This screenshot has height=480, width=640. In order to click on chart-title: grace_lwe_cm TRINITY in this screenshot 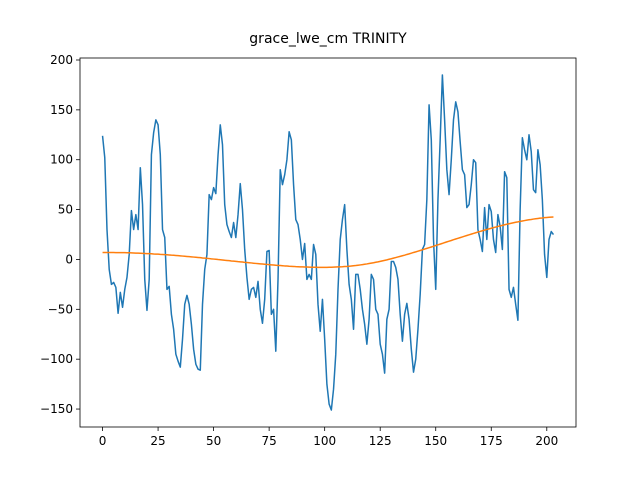, I will do `click(328, 39)`.